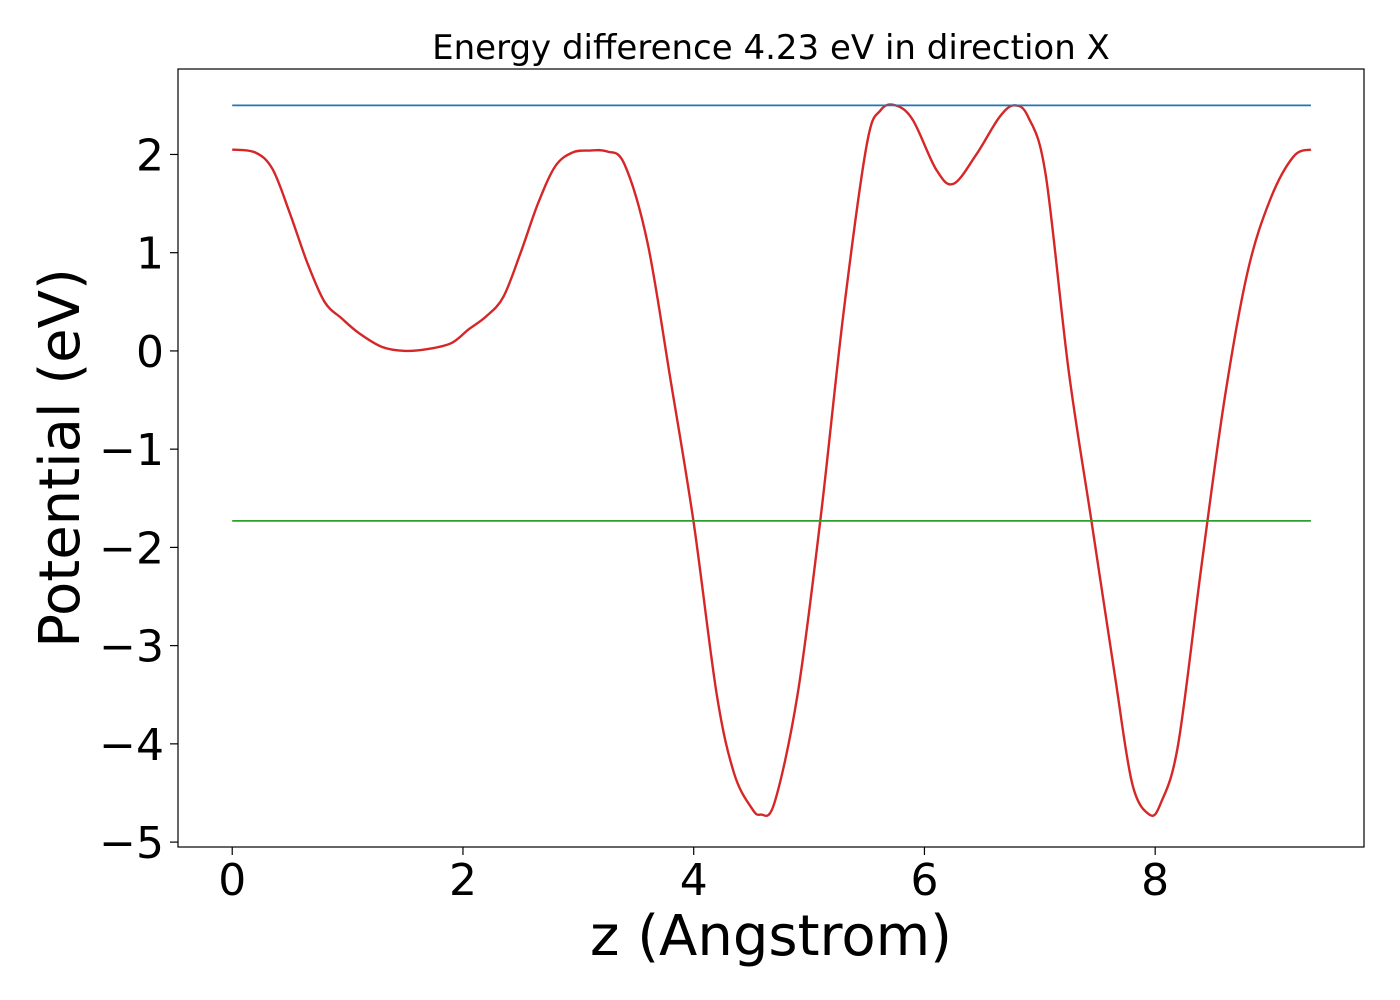  What do you see at coordinates (1155, 880) in the screenshot?
I see `x-tick-label: 8` at bounding box center [1155, 880].